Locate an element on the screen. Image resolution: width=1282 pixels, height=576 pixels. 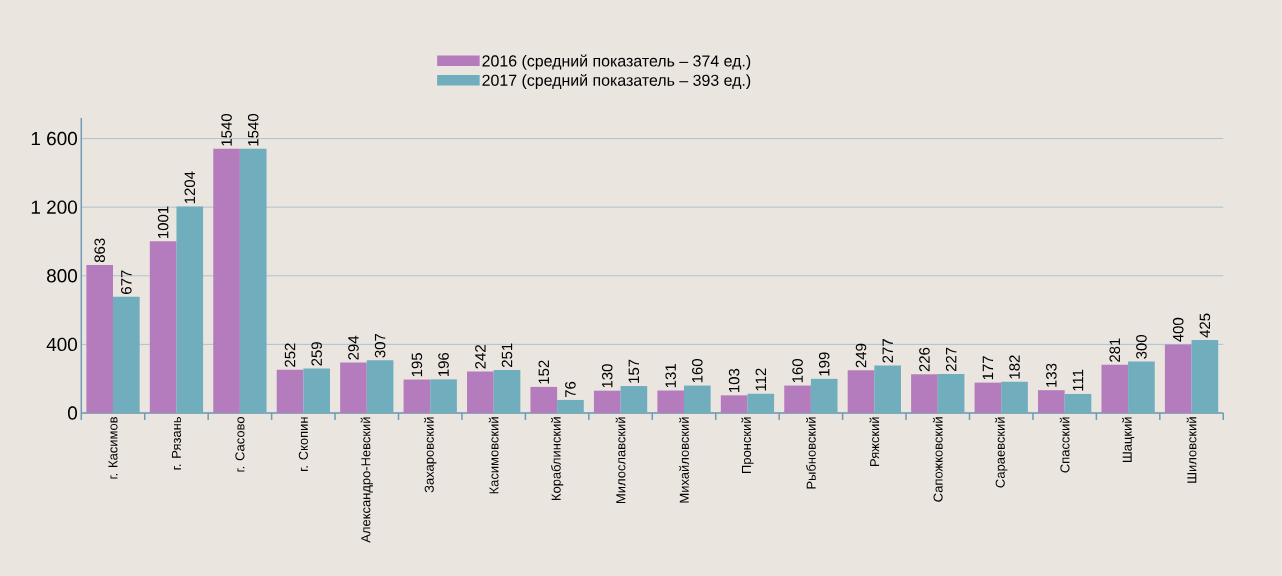
data-label: 130 is located at coordinates (607, 376).